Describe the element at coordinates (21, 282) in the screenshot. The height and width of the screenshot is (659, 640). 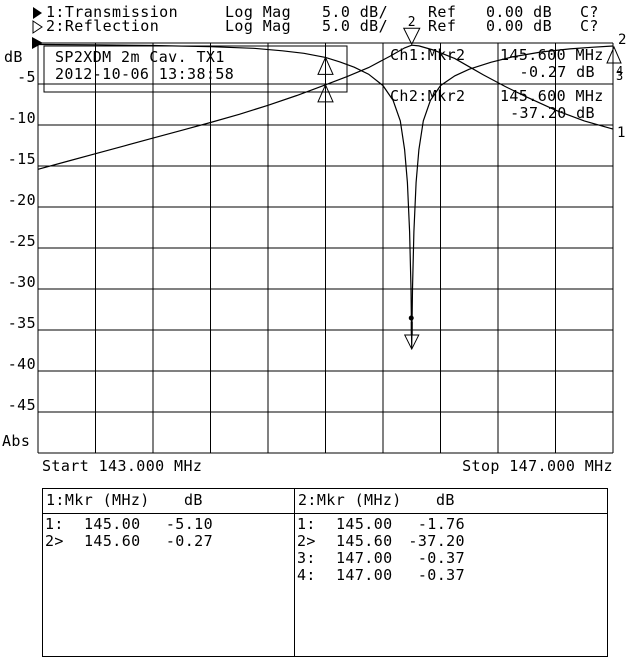
I see `y-axis-tick-label: -30` at that location.